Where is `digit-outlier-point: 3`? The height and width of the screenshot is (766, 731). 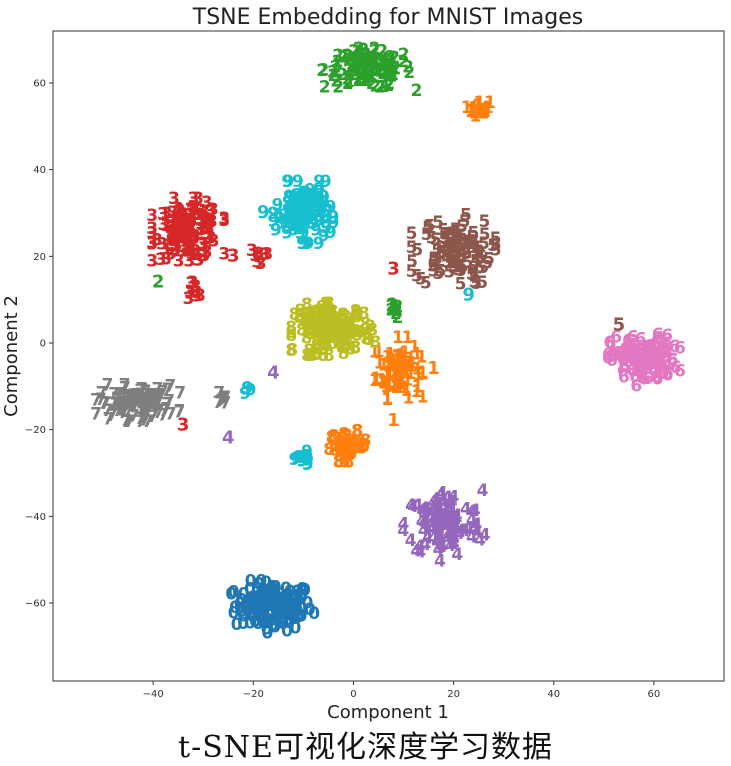 digit-outlier-point: 3 is located at coordinates (393, 268).